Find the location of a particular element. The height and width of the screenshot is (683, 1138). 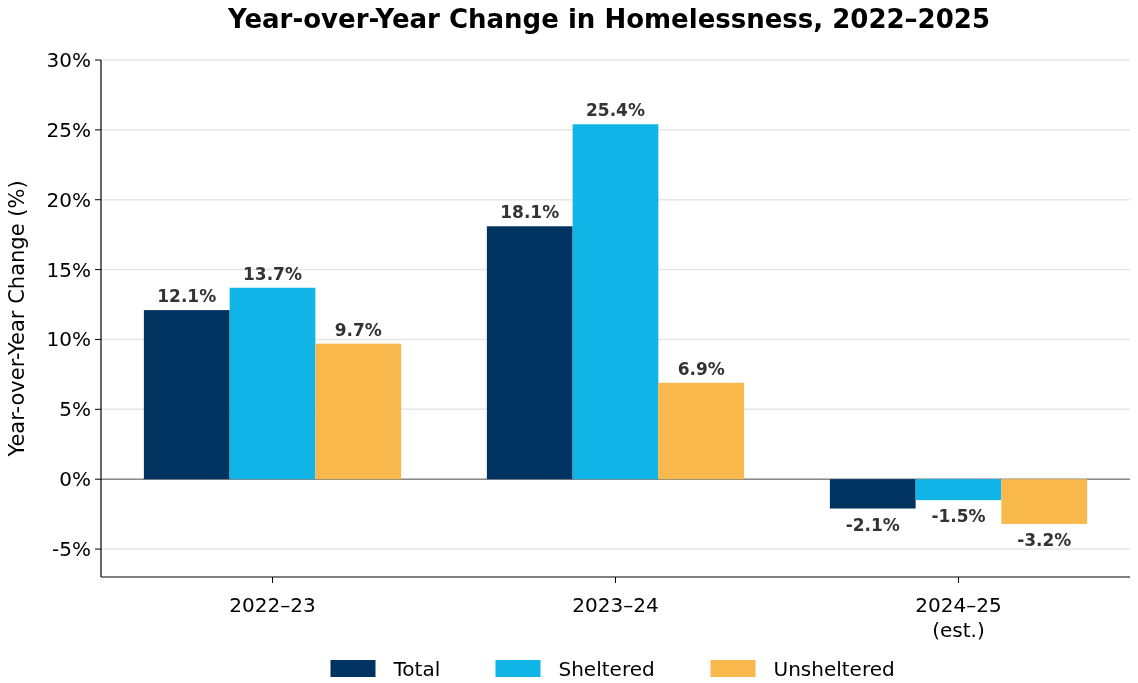

legend-label: Unsheltered is located at coordinates (834, 669).